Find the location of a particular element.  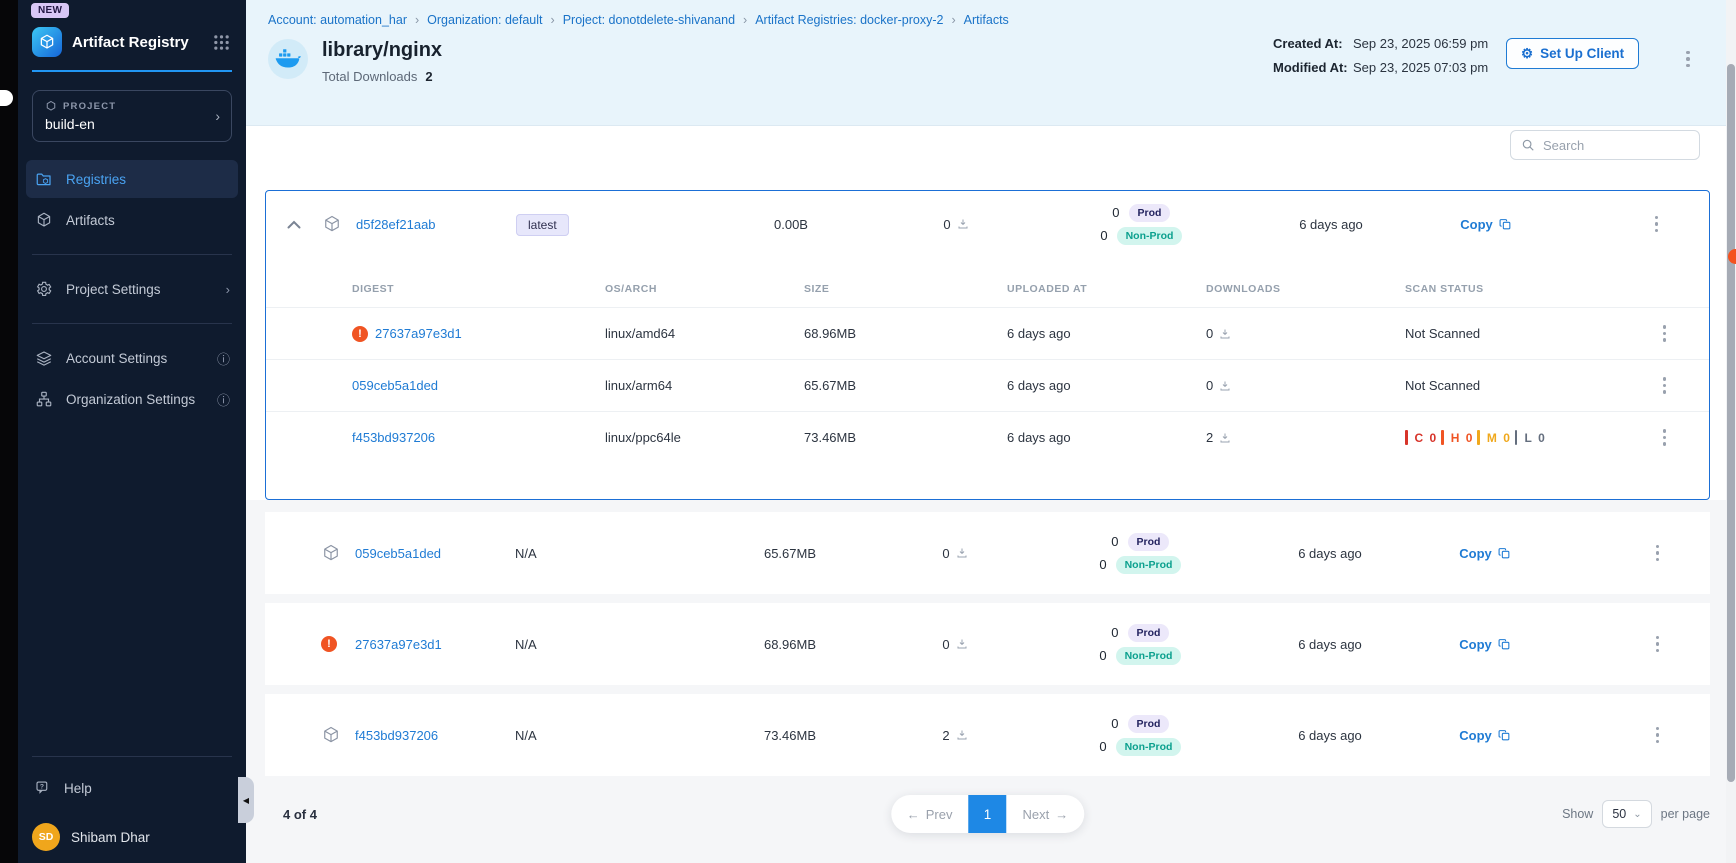

scrollbar-track is located at coordinates (1731, 431).